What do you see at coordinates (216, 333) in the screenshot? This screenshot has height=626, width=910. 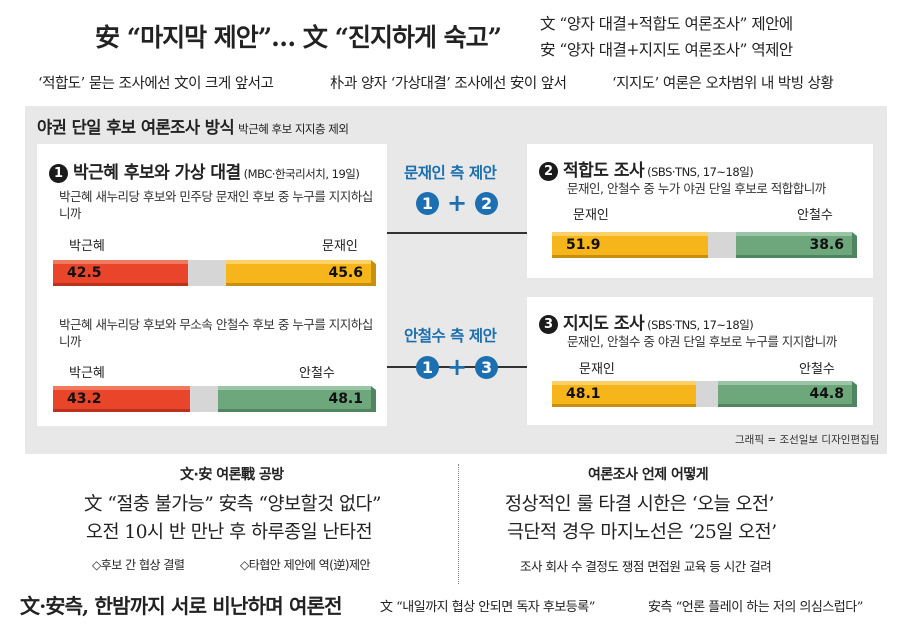 I see `card1-question2: 박근혜 새누리당 후보와 무소속 안철수 후보 중 누구를 지지하십니까` at bounding box center [216, 333].